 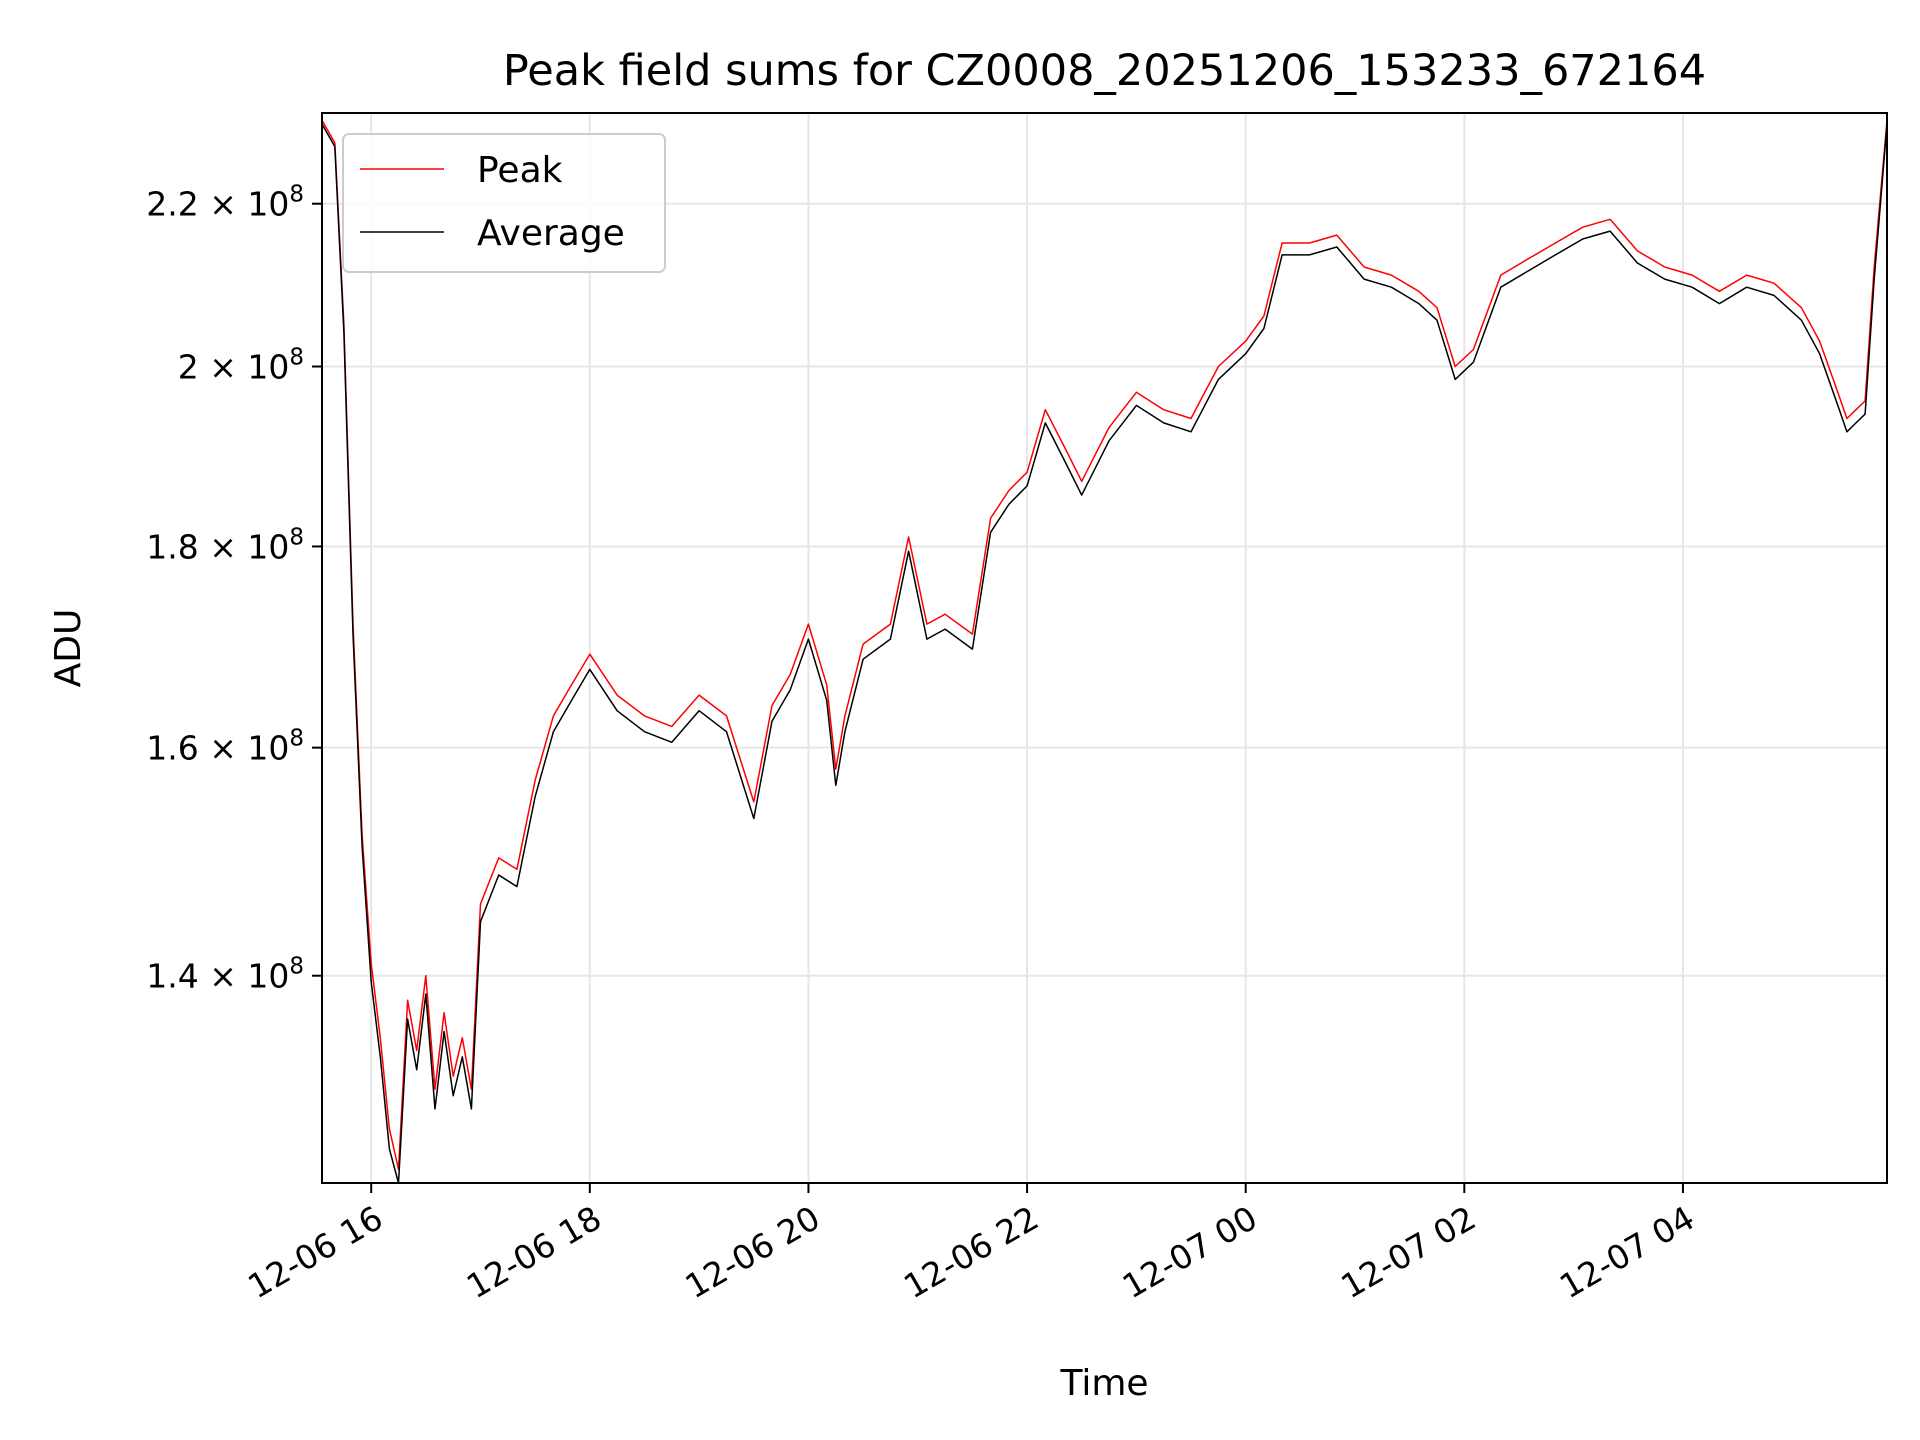 What do you see at coordinates (217, 204) in the screenshot?
I see `y-tick-mantissa: 2.2 × 10` at bounding box center [217, 204].